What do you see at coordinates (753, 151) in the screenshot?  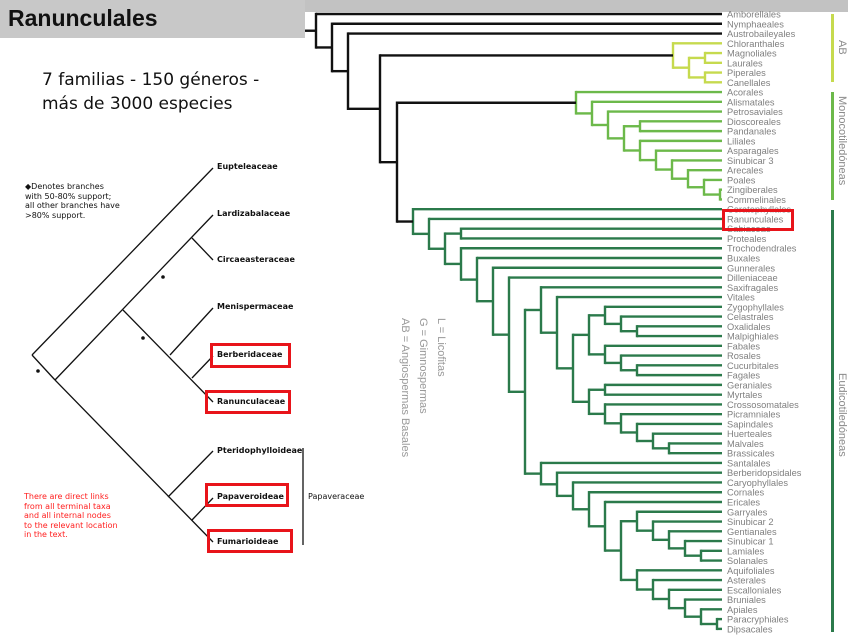 I see `order-label: Asparagales` at bounding box center [753, 151].